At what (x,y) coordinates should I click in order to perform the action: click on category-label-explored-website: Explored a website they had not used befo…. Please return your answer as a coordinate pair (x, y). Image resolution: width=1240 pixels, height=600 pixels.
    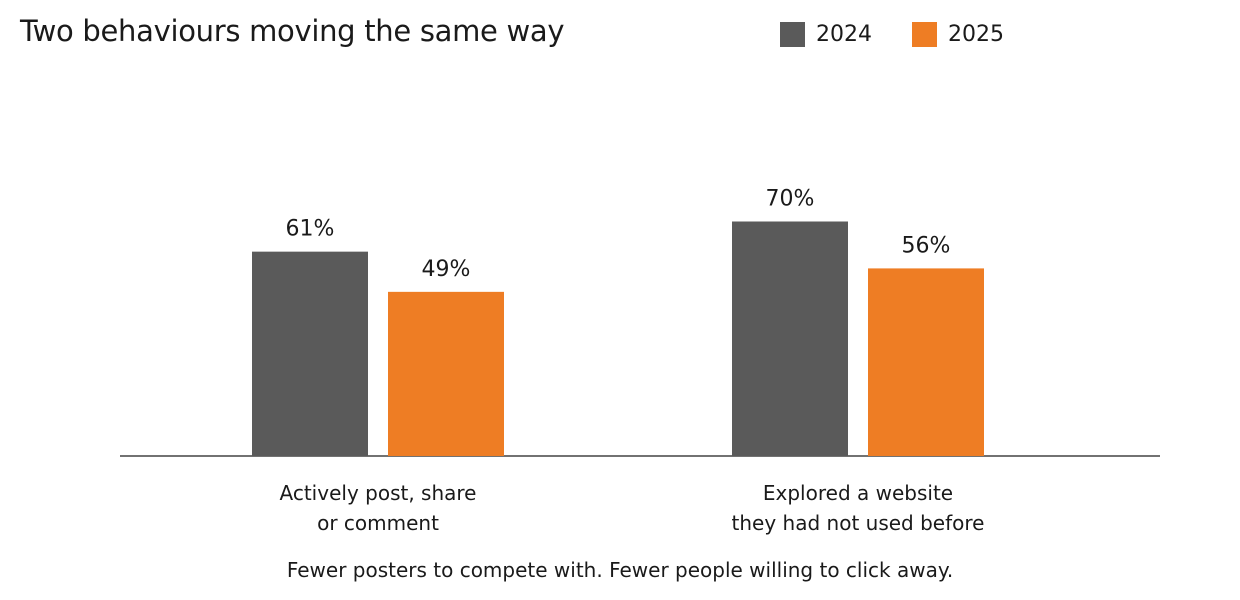
    Looking at the image, I should click on (858, 508).